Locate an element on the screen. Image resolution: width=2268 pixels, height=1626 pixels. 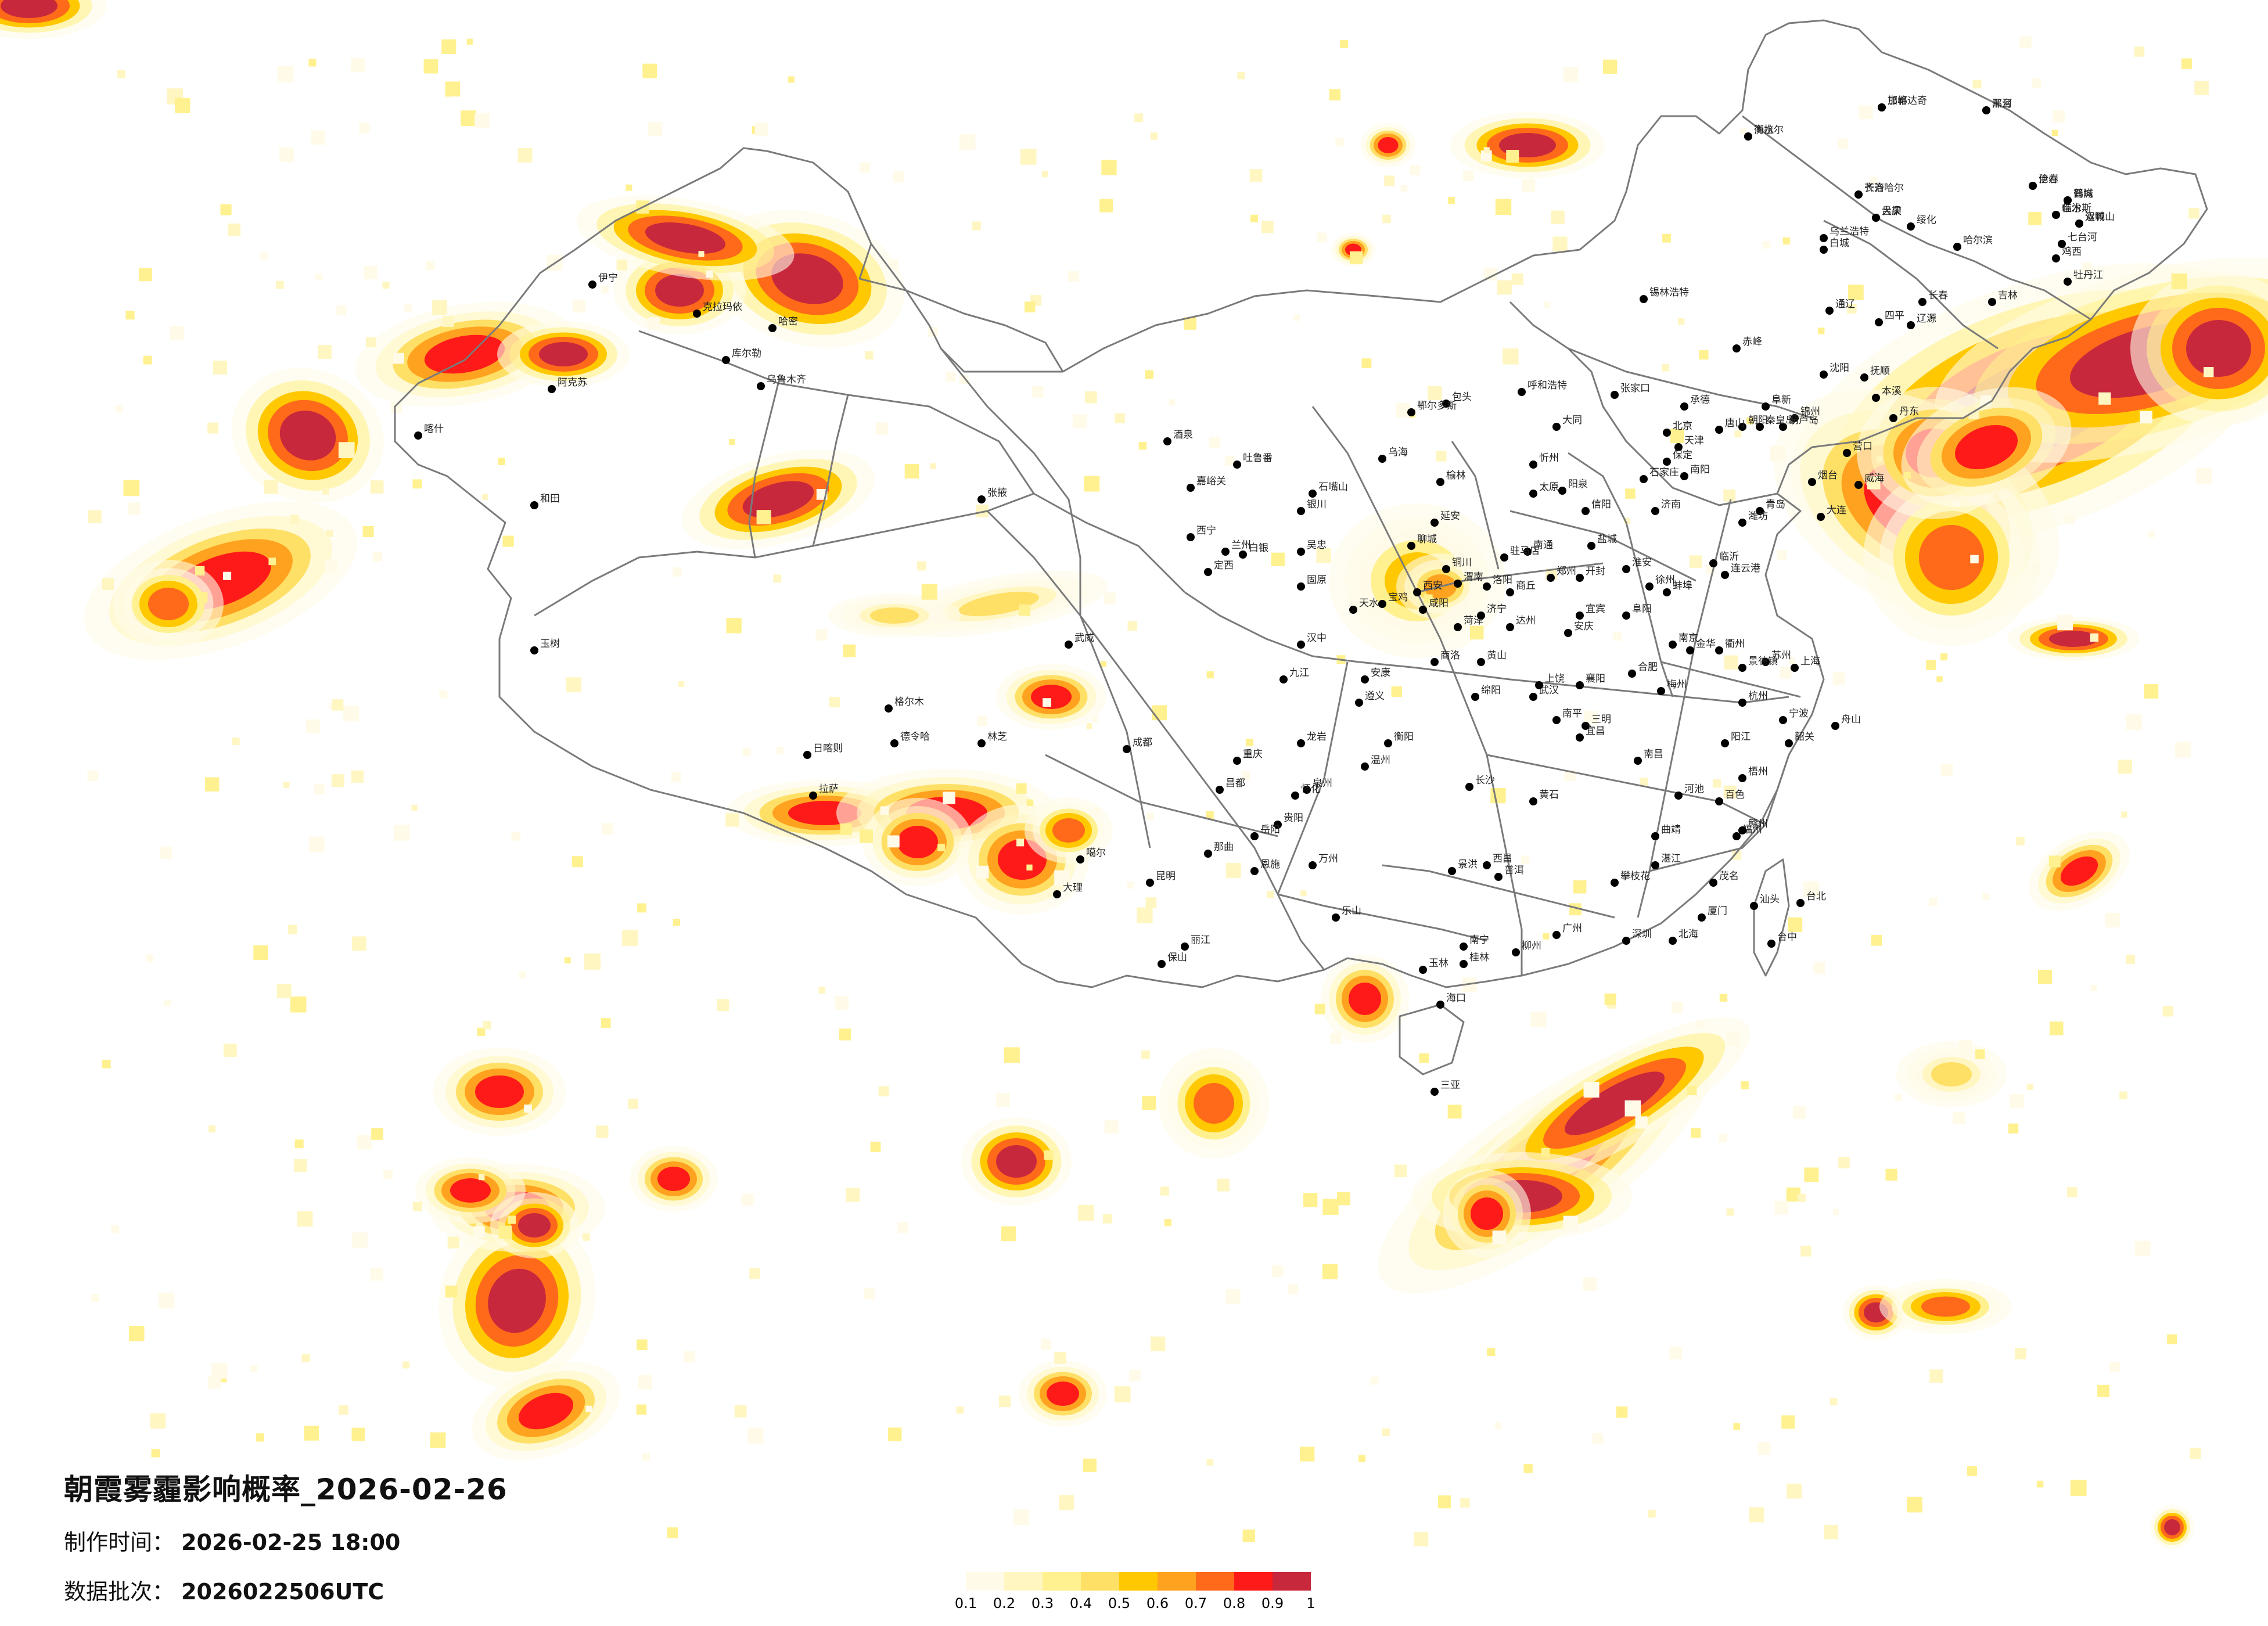
city-label: 合肥 is located at coordinates (1648, 667).